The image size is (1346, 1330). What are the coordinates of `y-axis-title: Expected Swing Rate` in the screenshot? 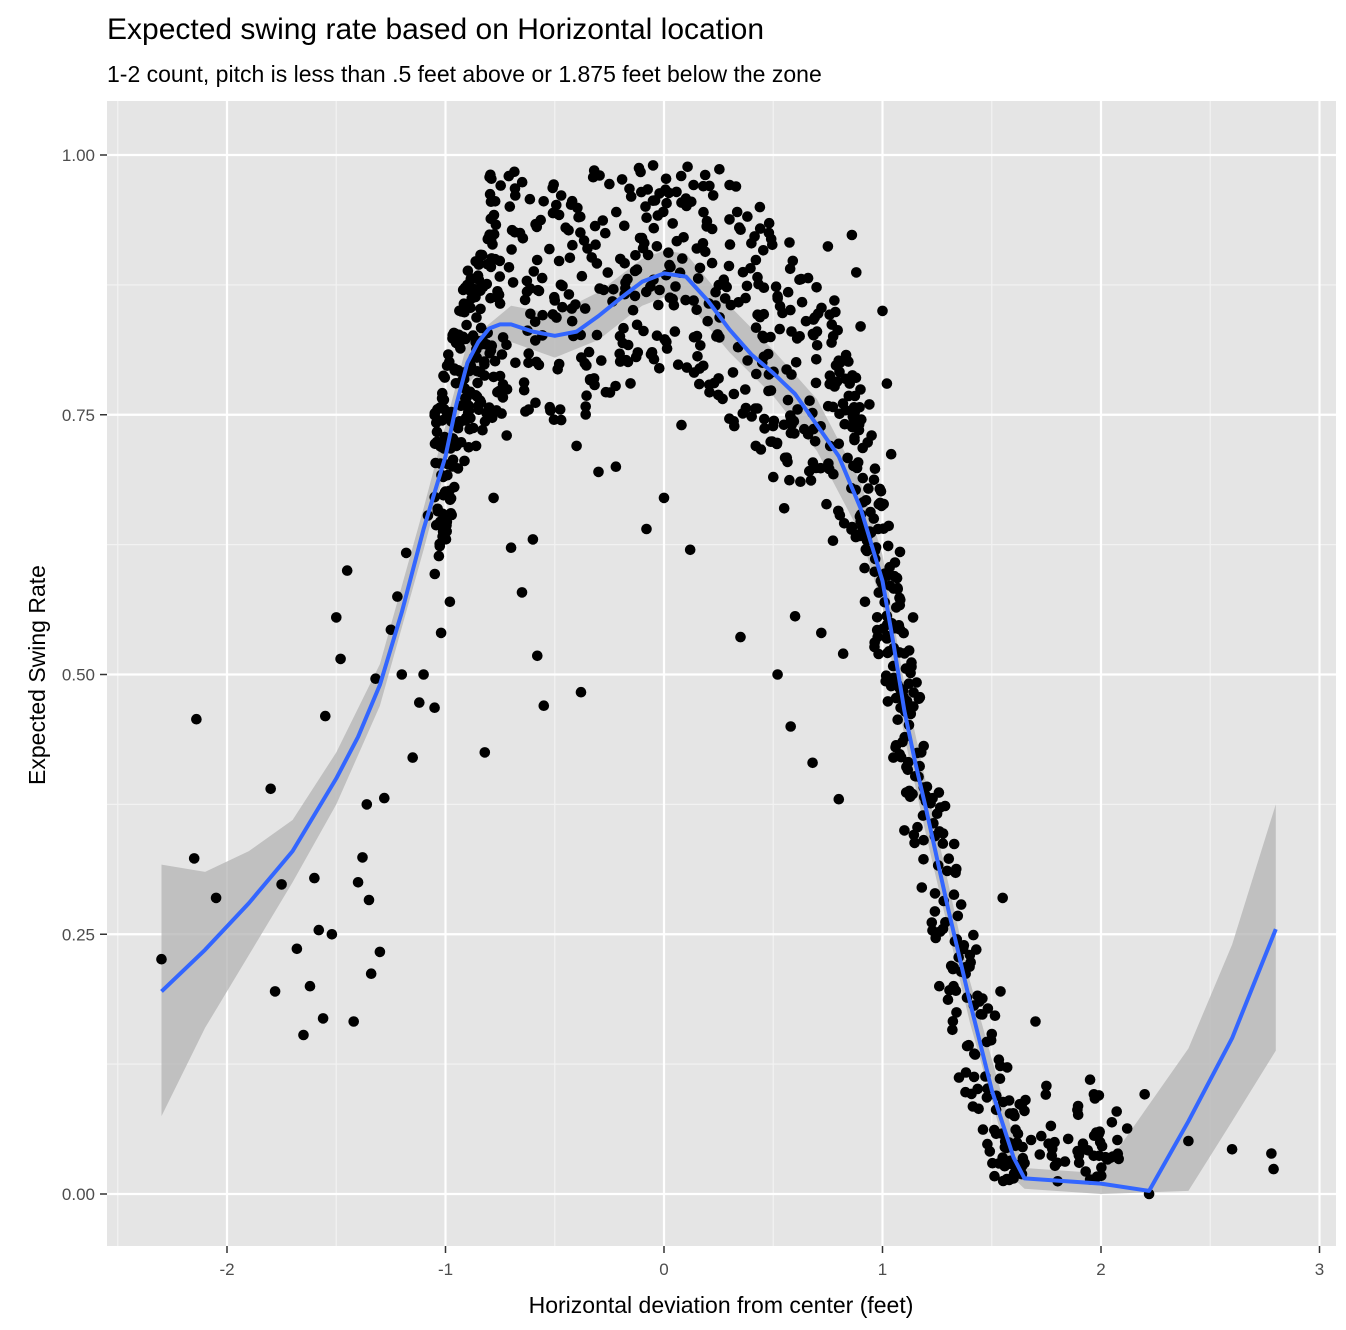 It's located at (37, 675).